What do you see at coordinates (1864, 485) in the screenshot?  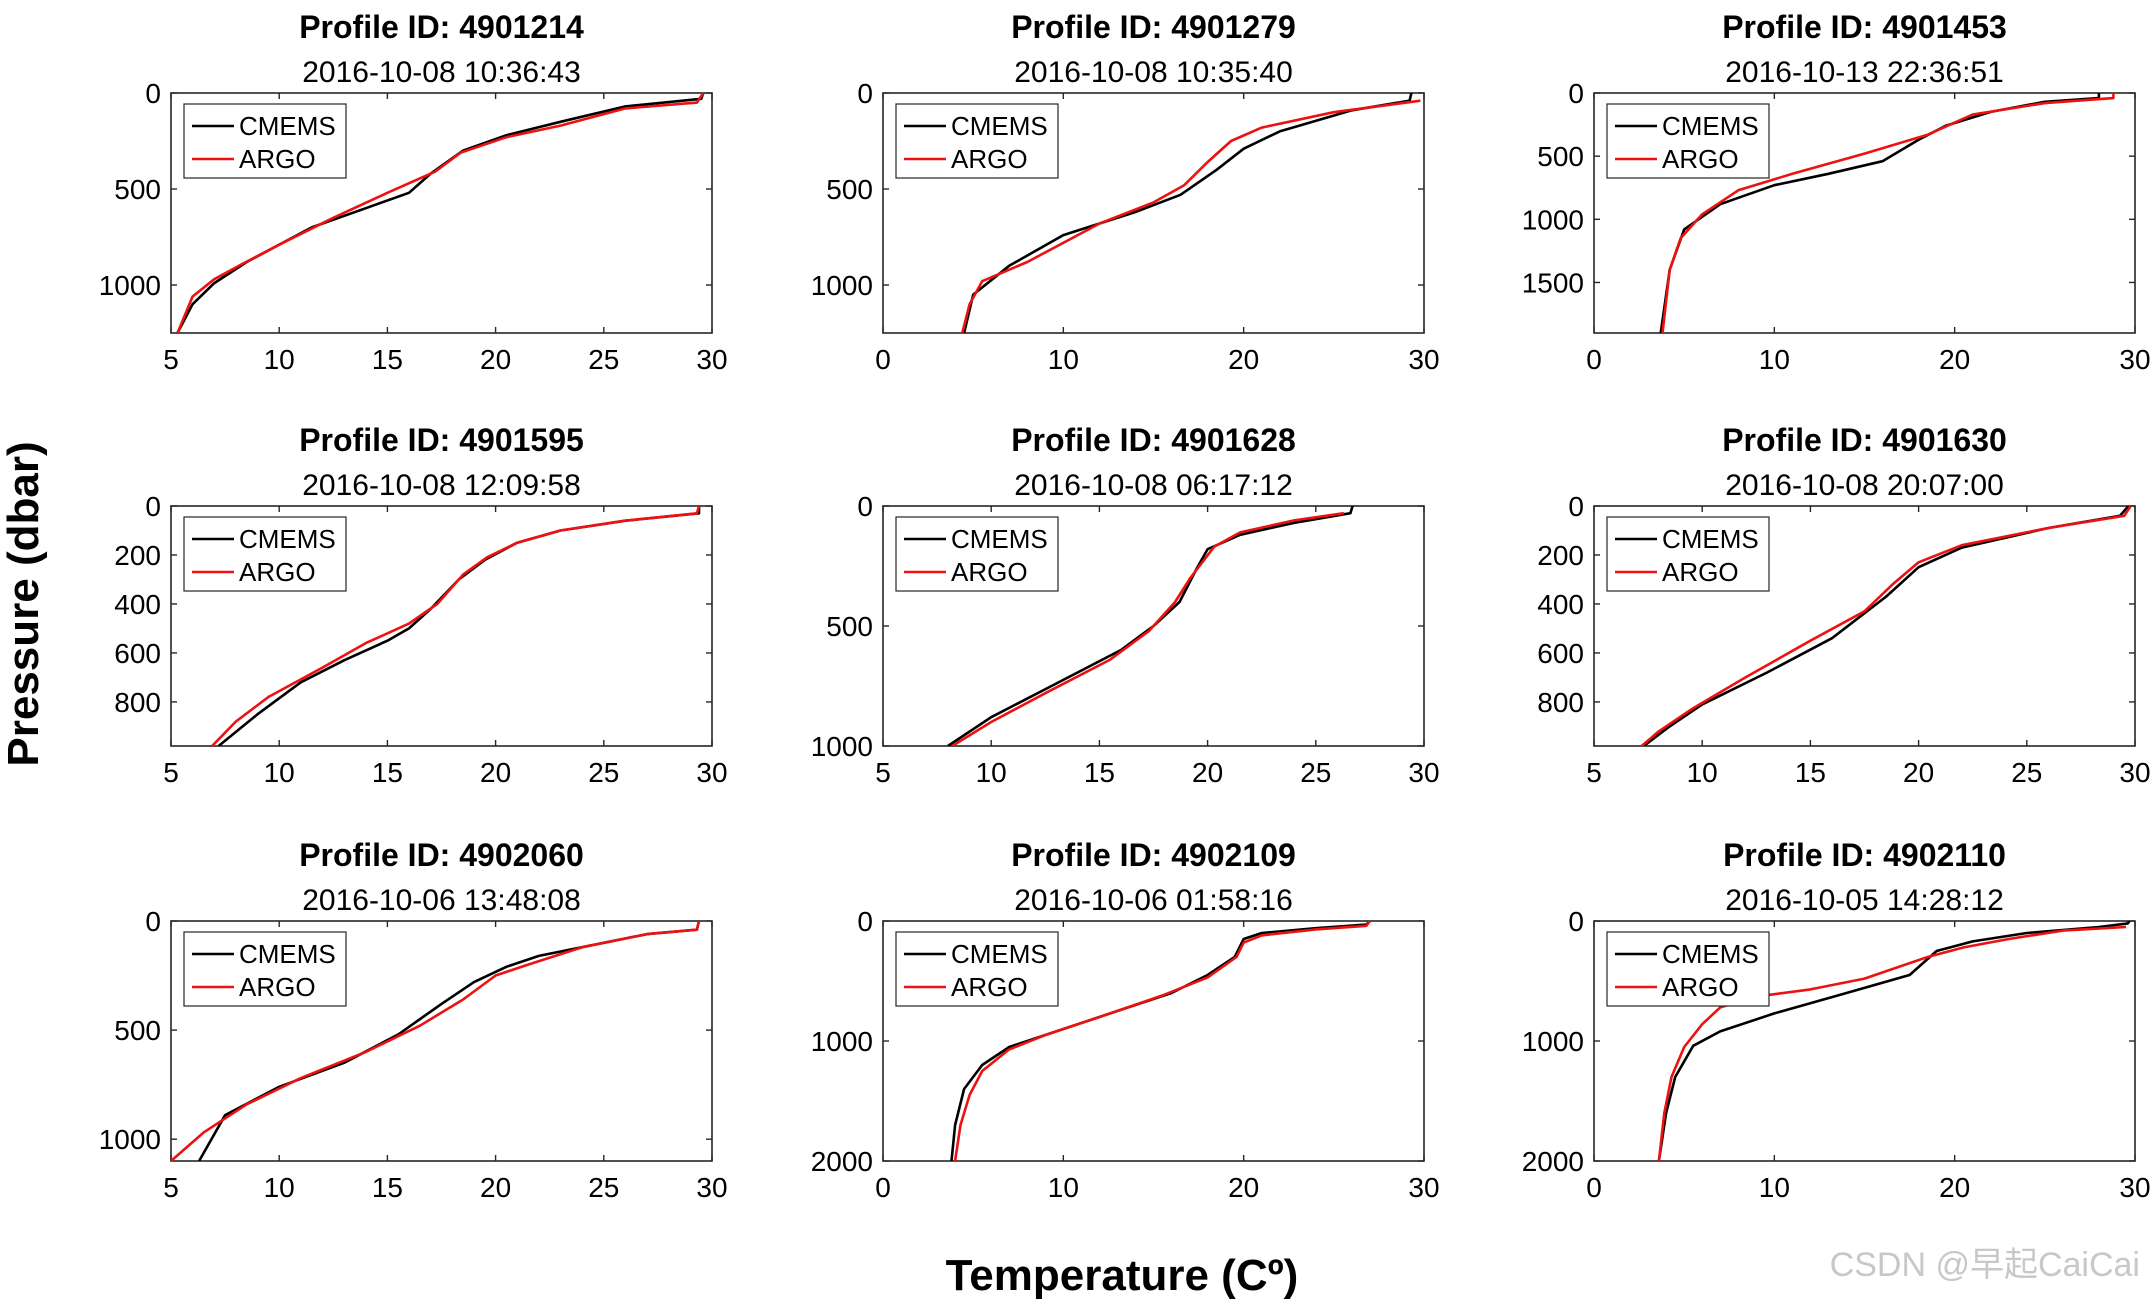 I see `panel-timestamp: 2016-10-08 20:07:00` at bounding box center [1864, 485].